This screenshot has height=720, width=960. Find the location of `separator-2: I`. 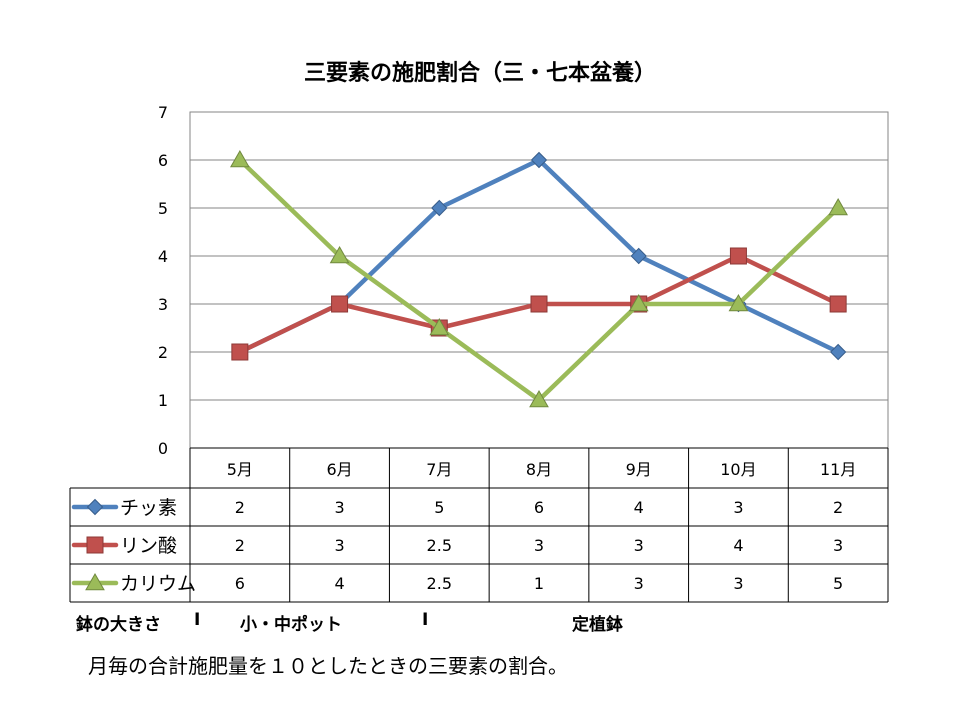

separator-2: I is located at coordinates (425, 620).